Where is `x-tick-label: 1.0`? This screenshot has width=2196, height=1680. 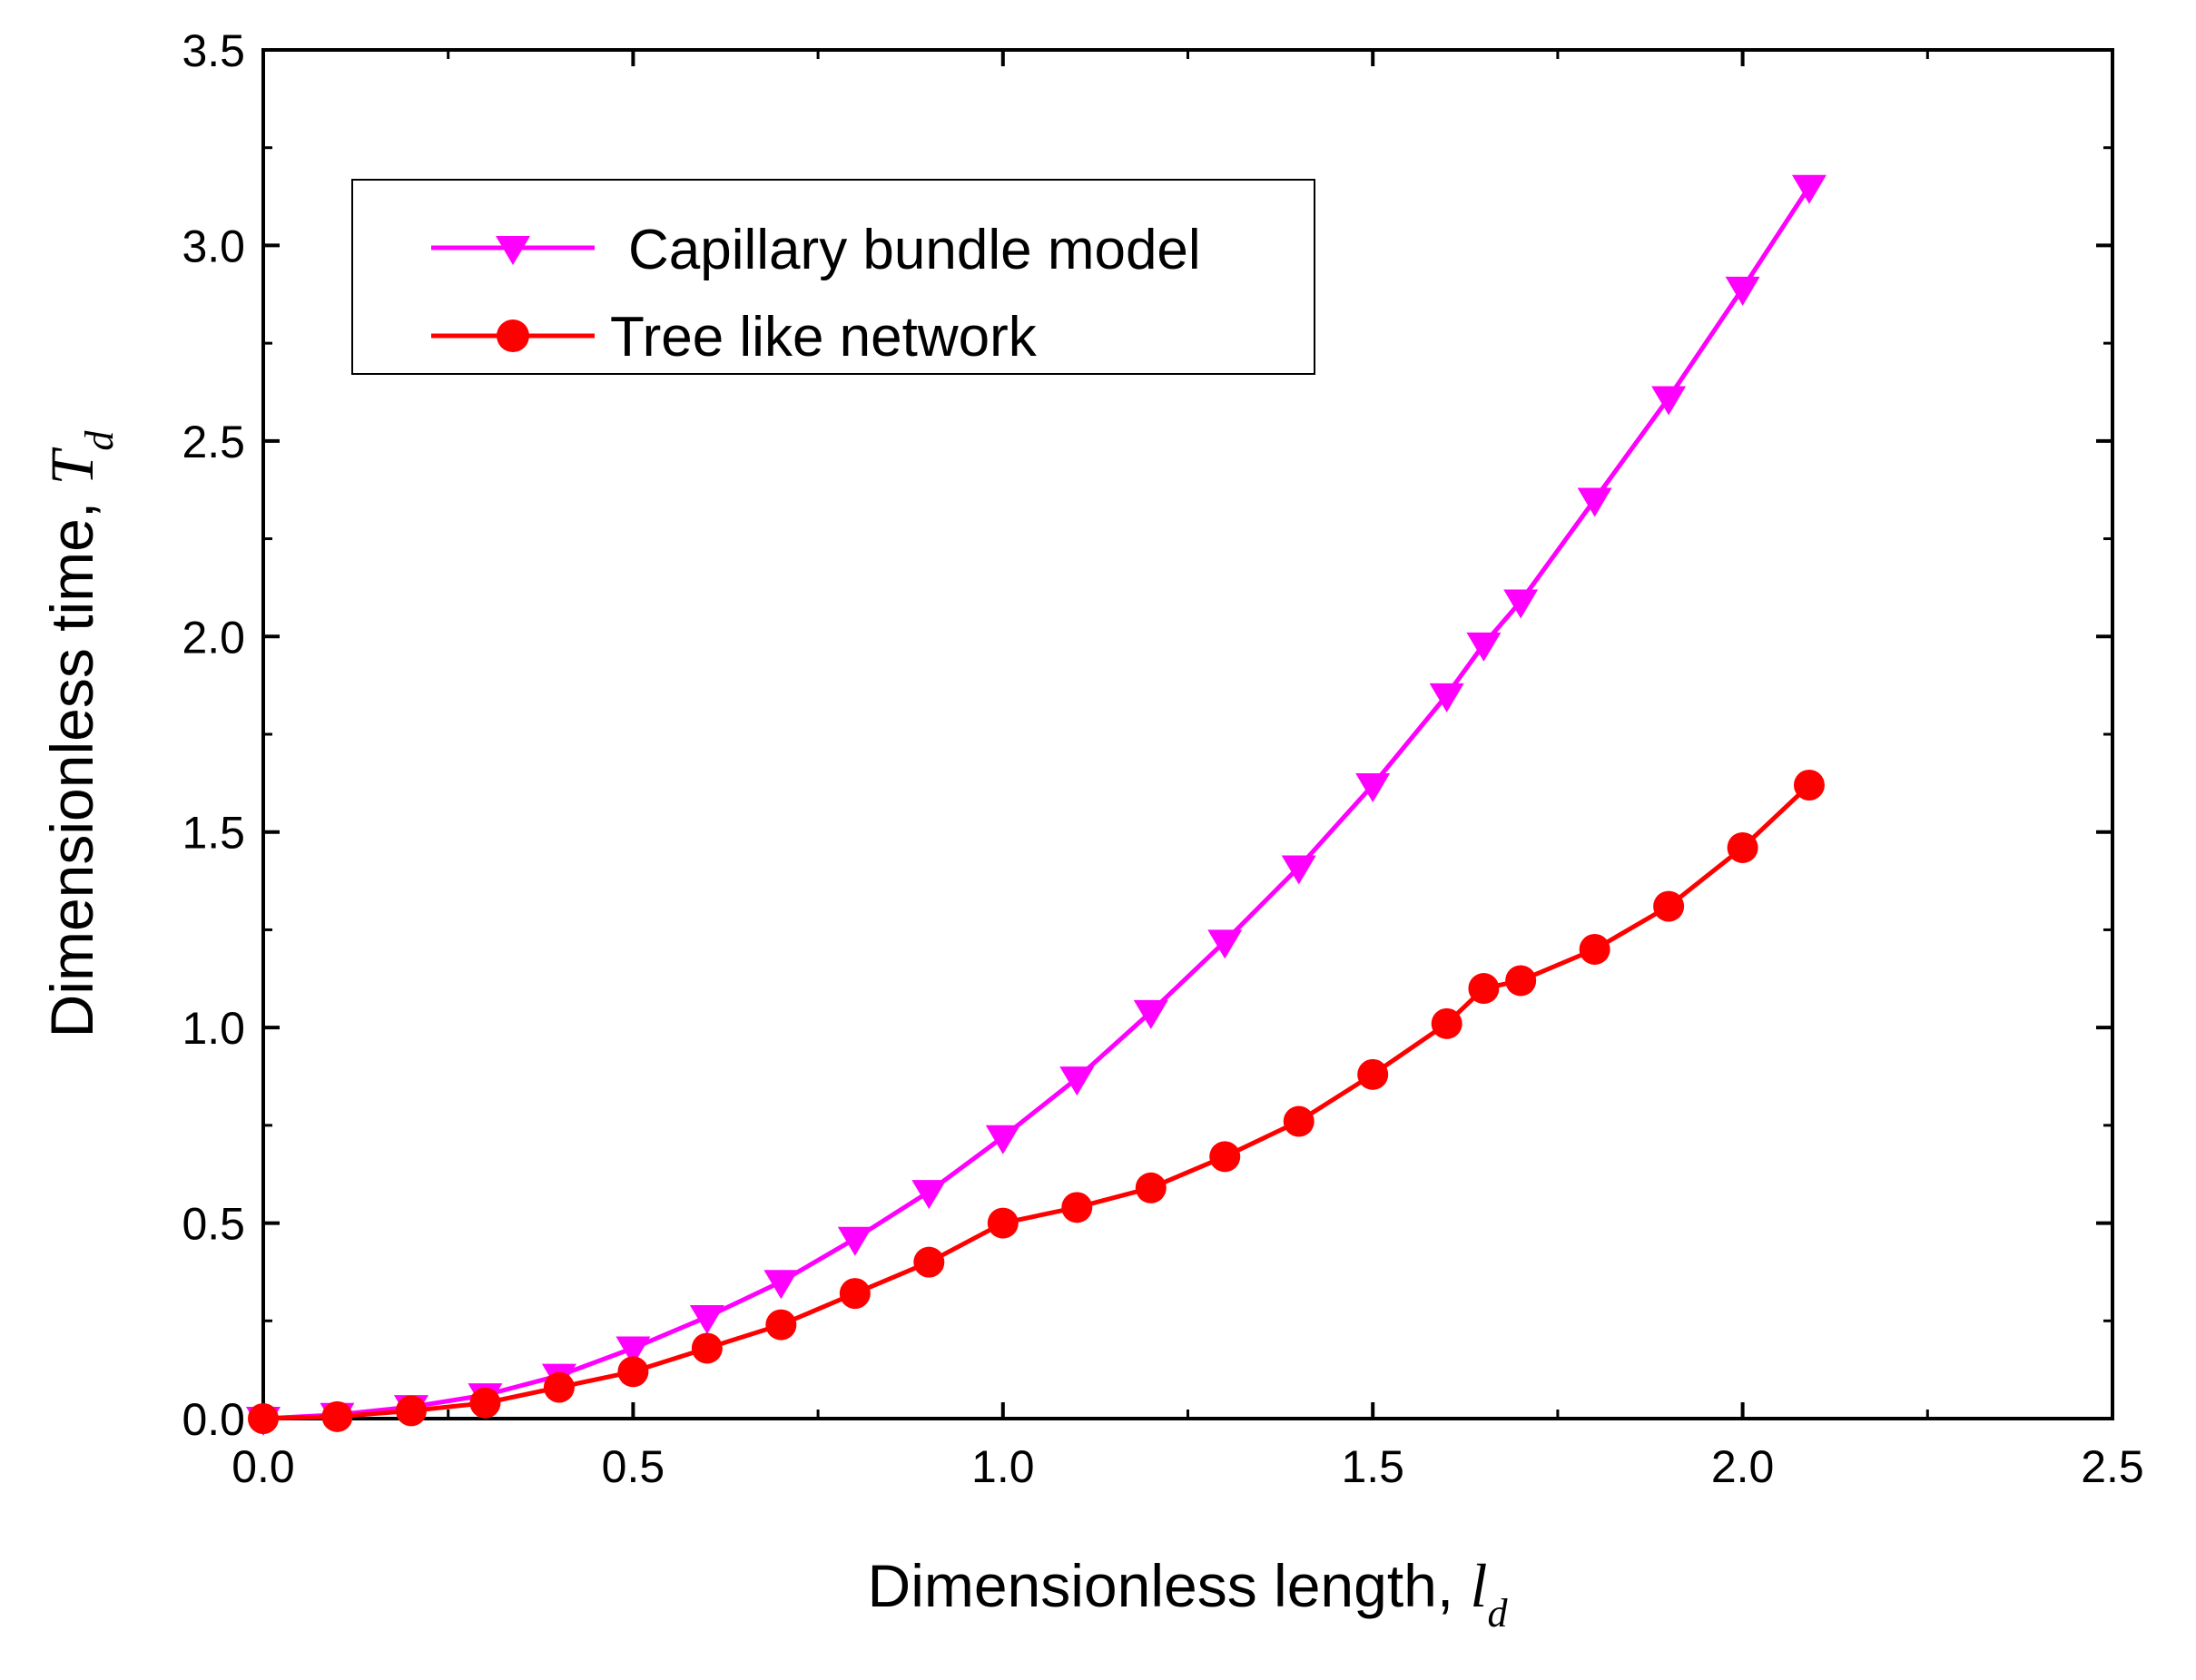 x-tick-label: 1.0 is located at coordinates (1003, 1466).